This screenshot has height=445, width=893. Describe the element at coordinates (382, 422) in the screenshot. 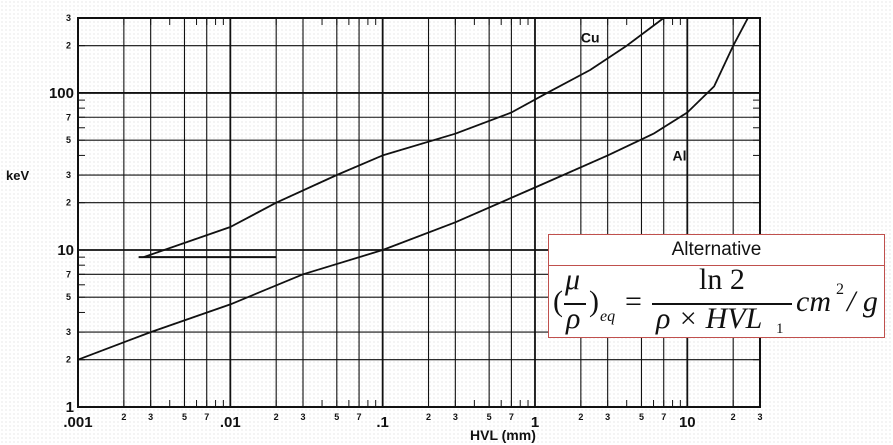

I see `x-tick-label: .1` at that location.